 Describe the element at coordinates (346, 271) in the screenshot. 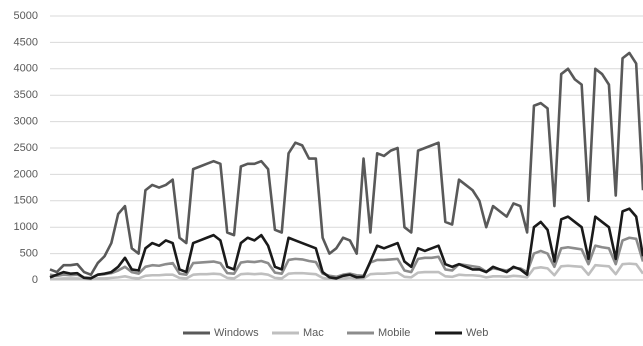

I see `series-line` at that location.